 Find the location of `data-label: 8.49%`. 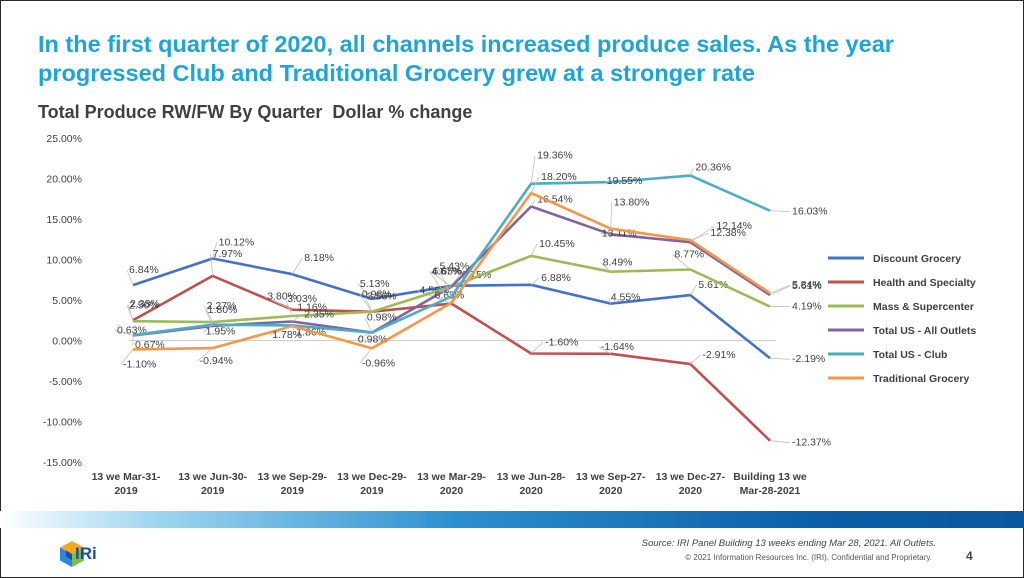

data-label: 8.49% is located at coordinates (618, 263).